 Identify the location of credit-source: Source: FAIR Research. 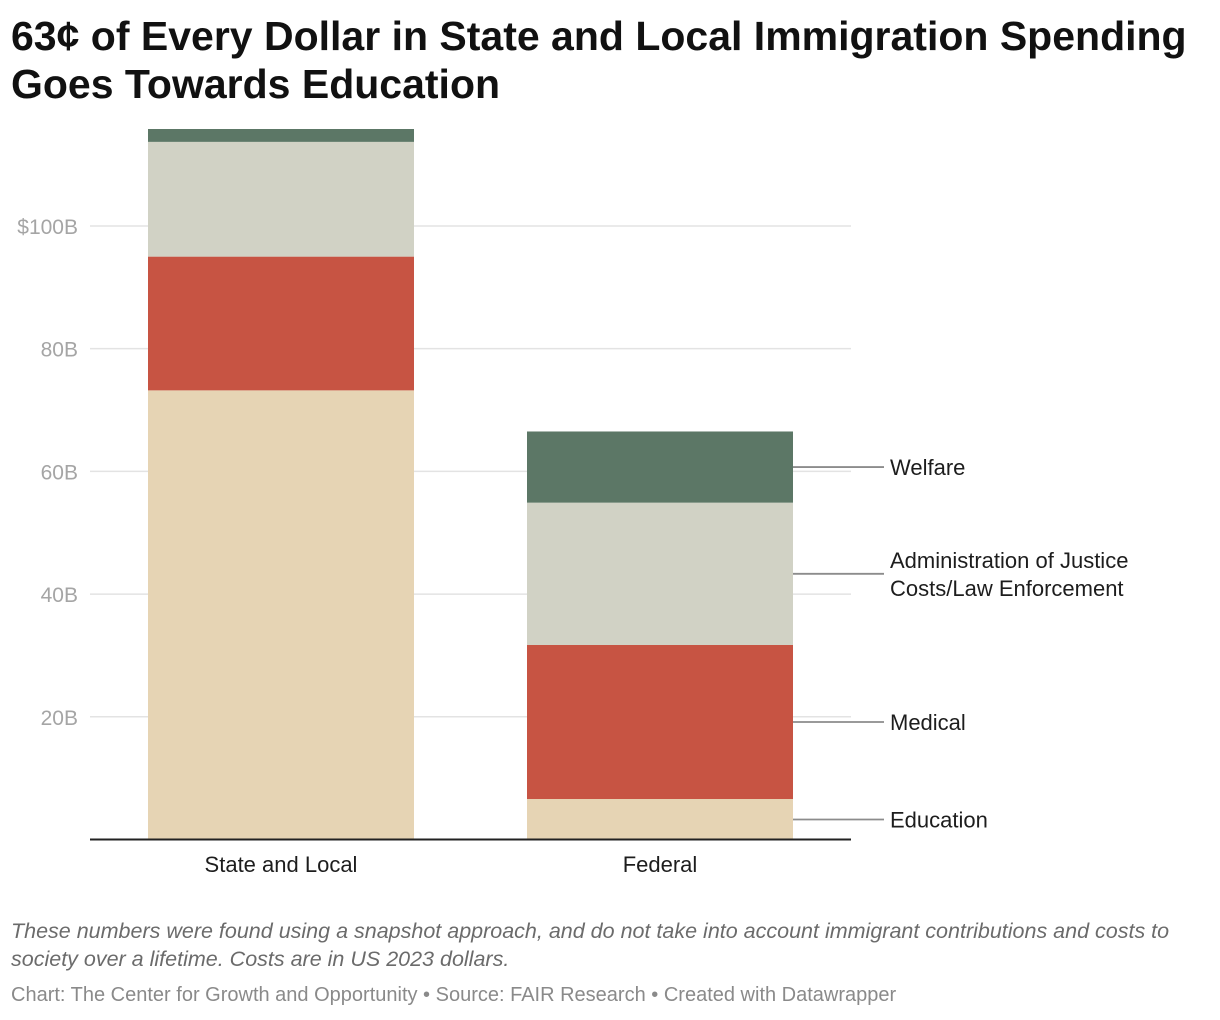
(540, 995).